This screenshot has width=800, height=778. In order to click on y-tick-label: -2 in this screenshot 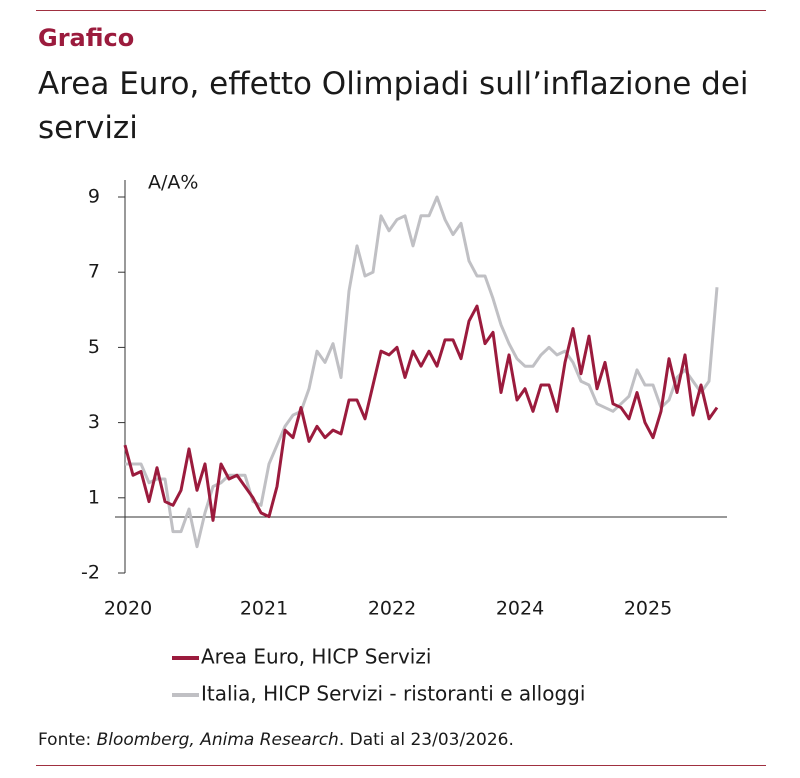, I will do `click(90, 573)`.